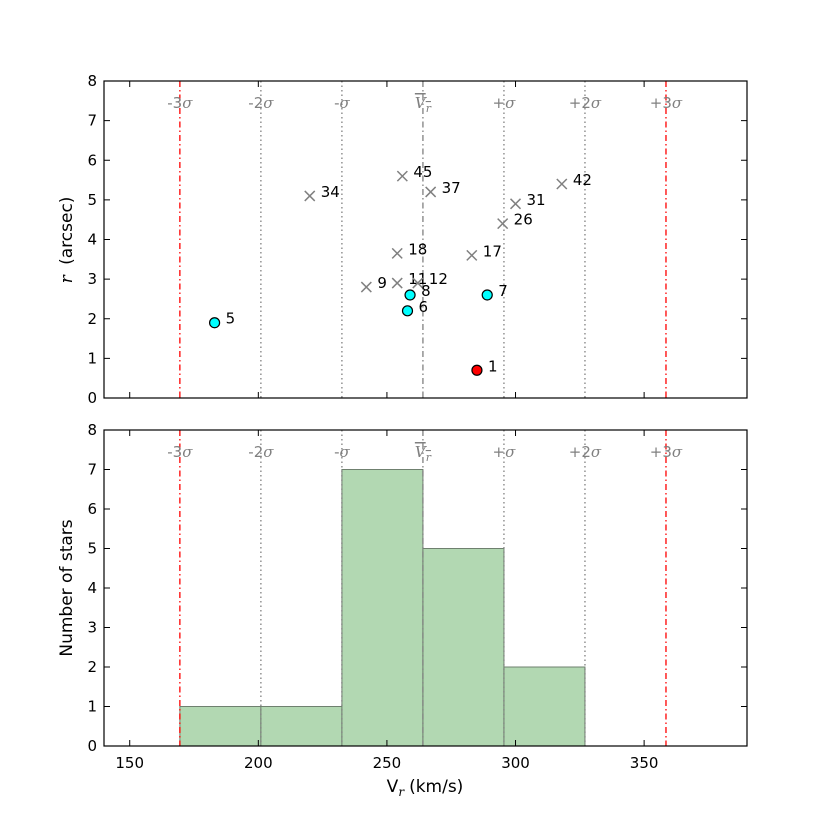 The image size is (830, 830). I want to click on scatter-point-label-42: 42, so click(582, 180).